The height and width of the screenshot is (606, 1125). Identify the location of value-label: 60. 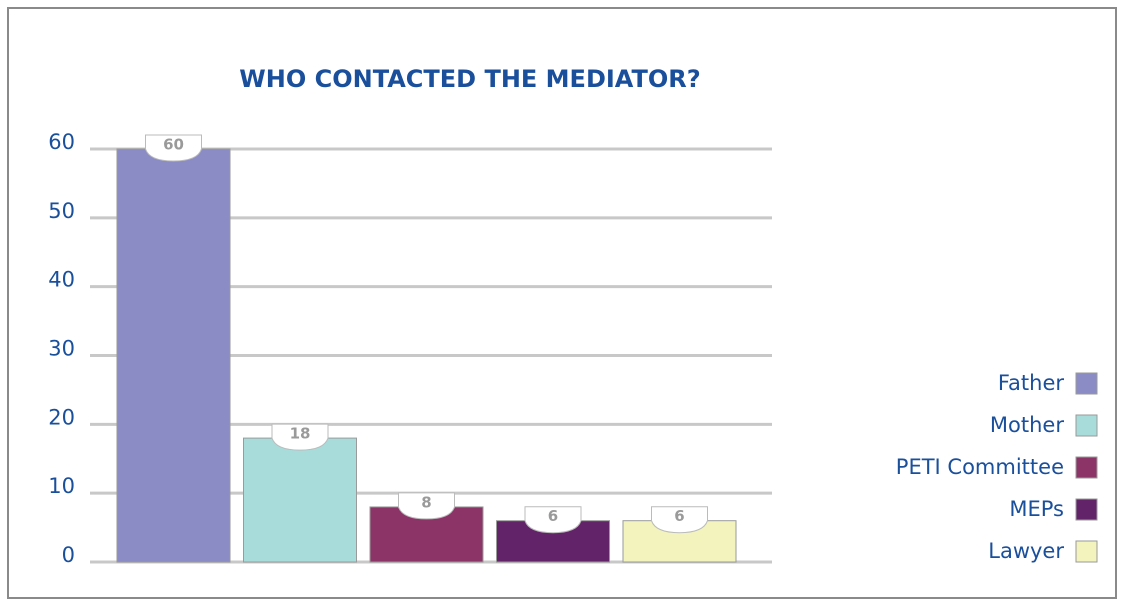
(173, 145).